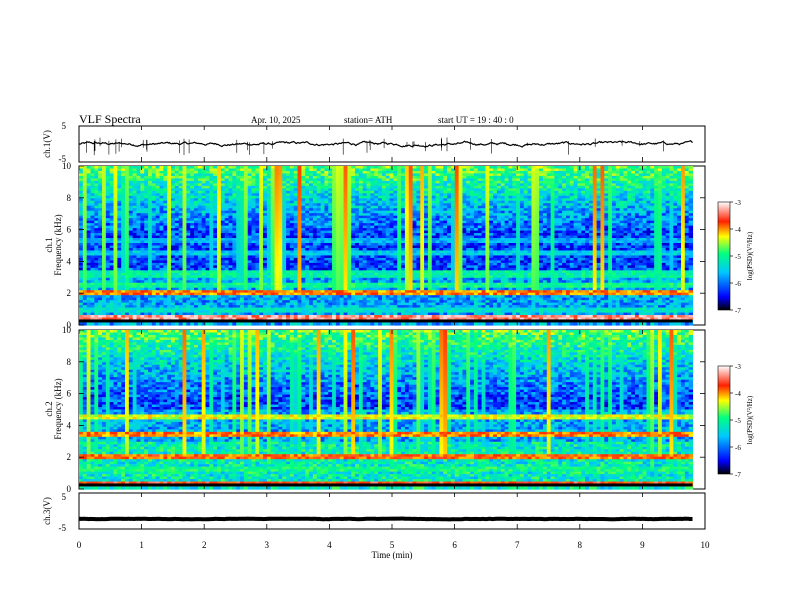 This screenshot has height=612, width=792. I want to click on start-time-label: start UT = 19 : 40 : 0, so click(476, 120).